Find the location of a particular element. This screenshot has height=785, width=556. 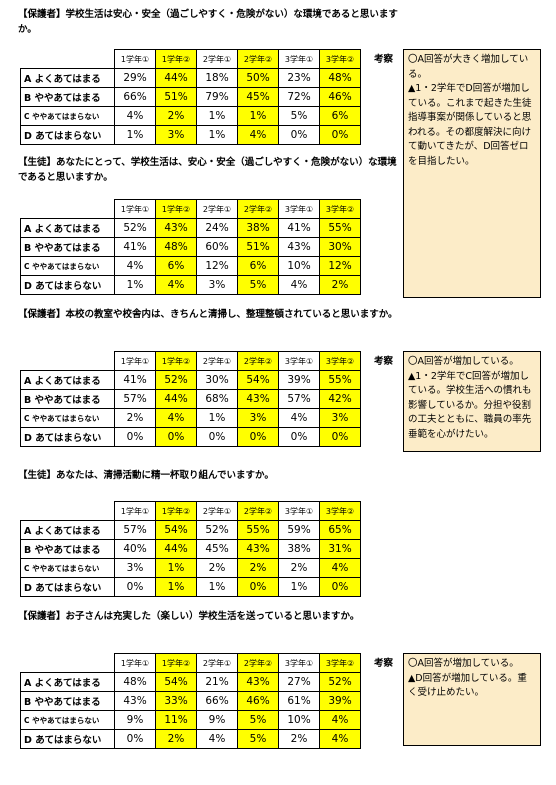

row-label: B ややあてはまる is located at coordinates (67, 247).